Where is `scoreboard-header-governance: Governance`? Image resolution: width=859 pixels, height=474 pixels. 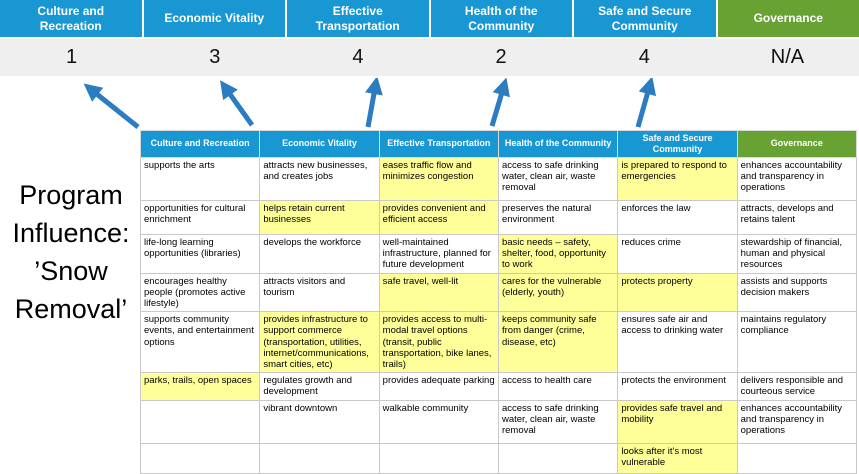 scoreboard-header-governance: Governance is located at coordinates (788, 18).